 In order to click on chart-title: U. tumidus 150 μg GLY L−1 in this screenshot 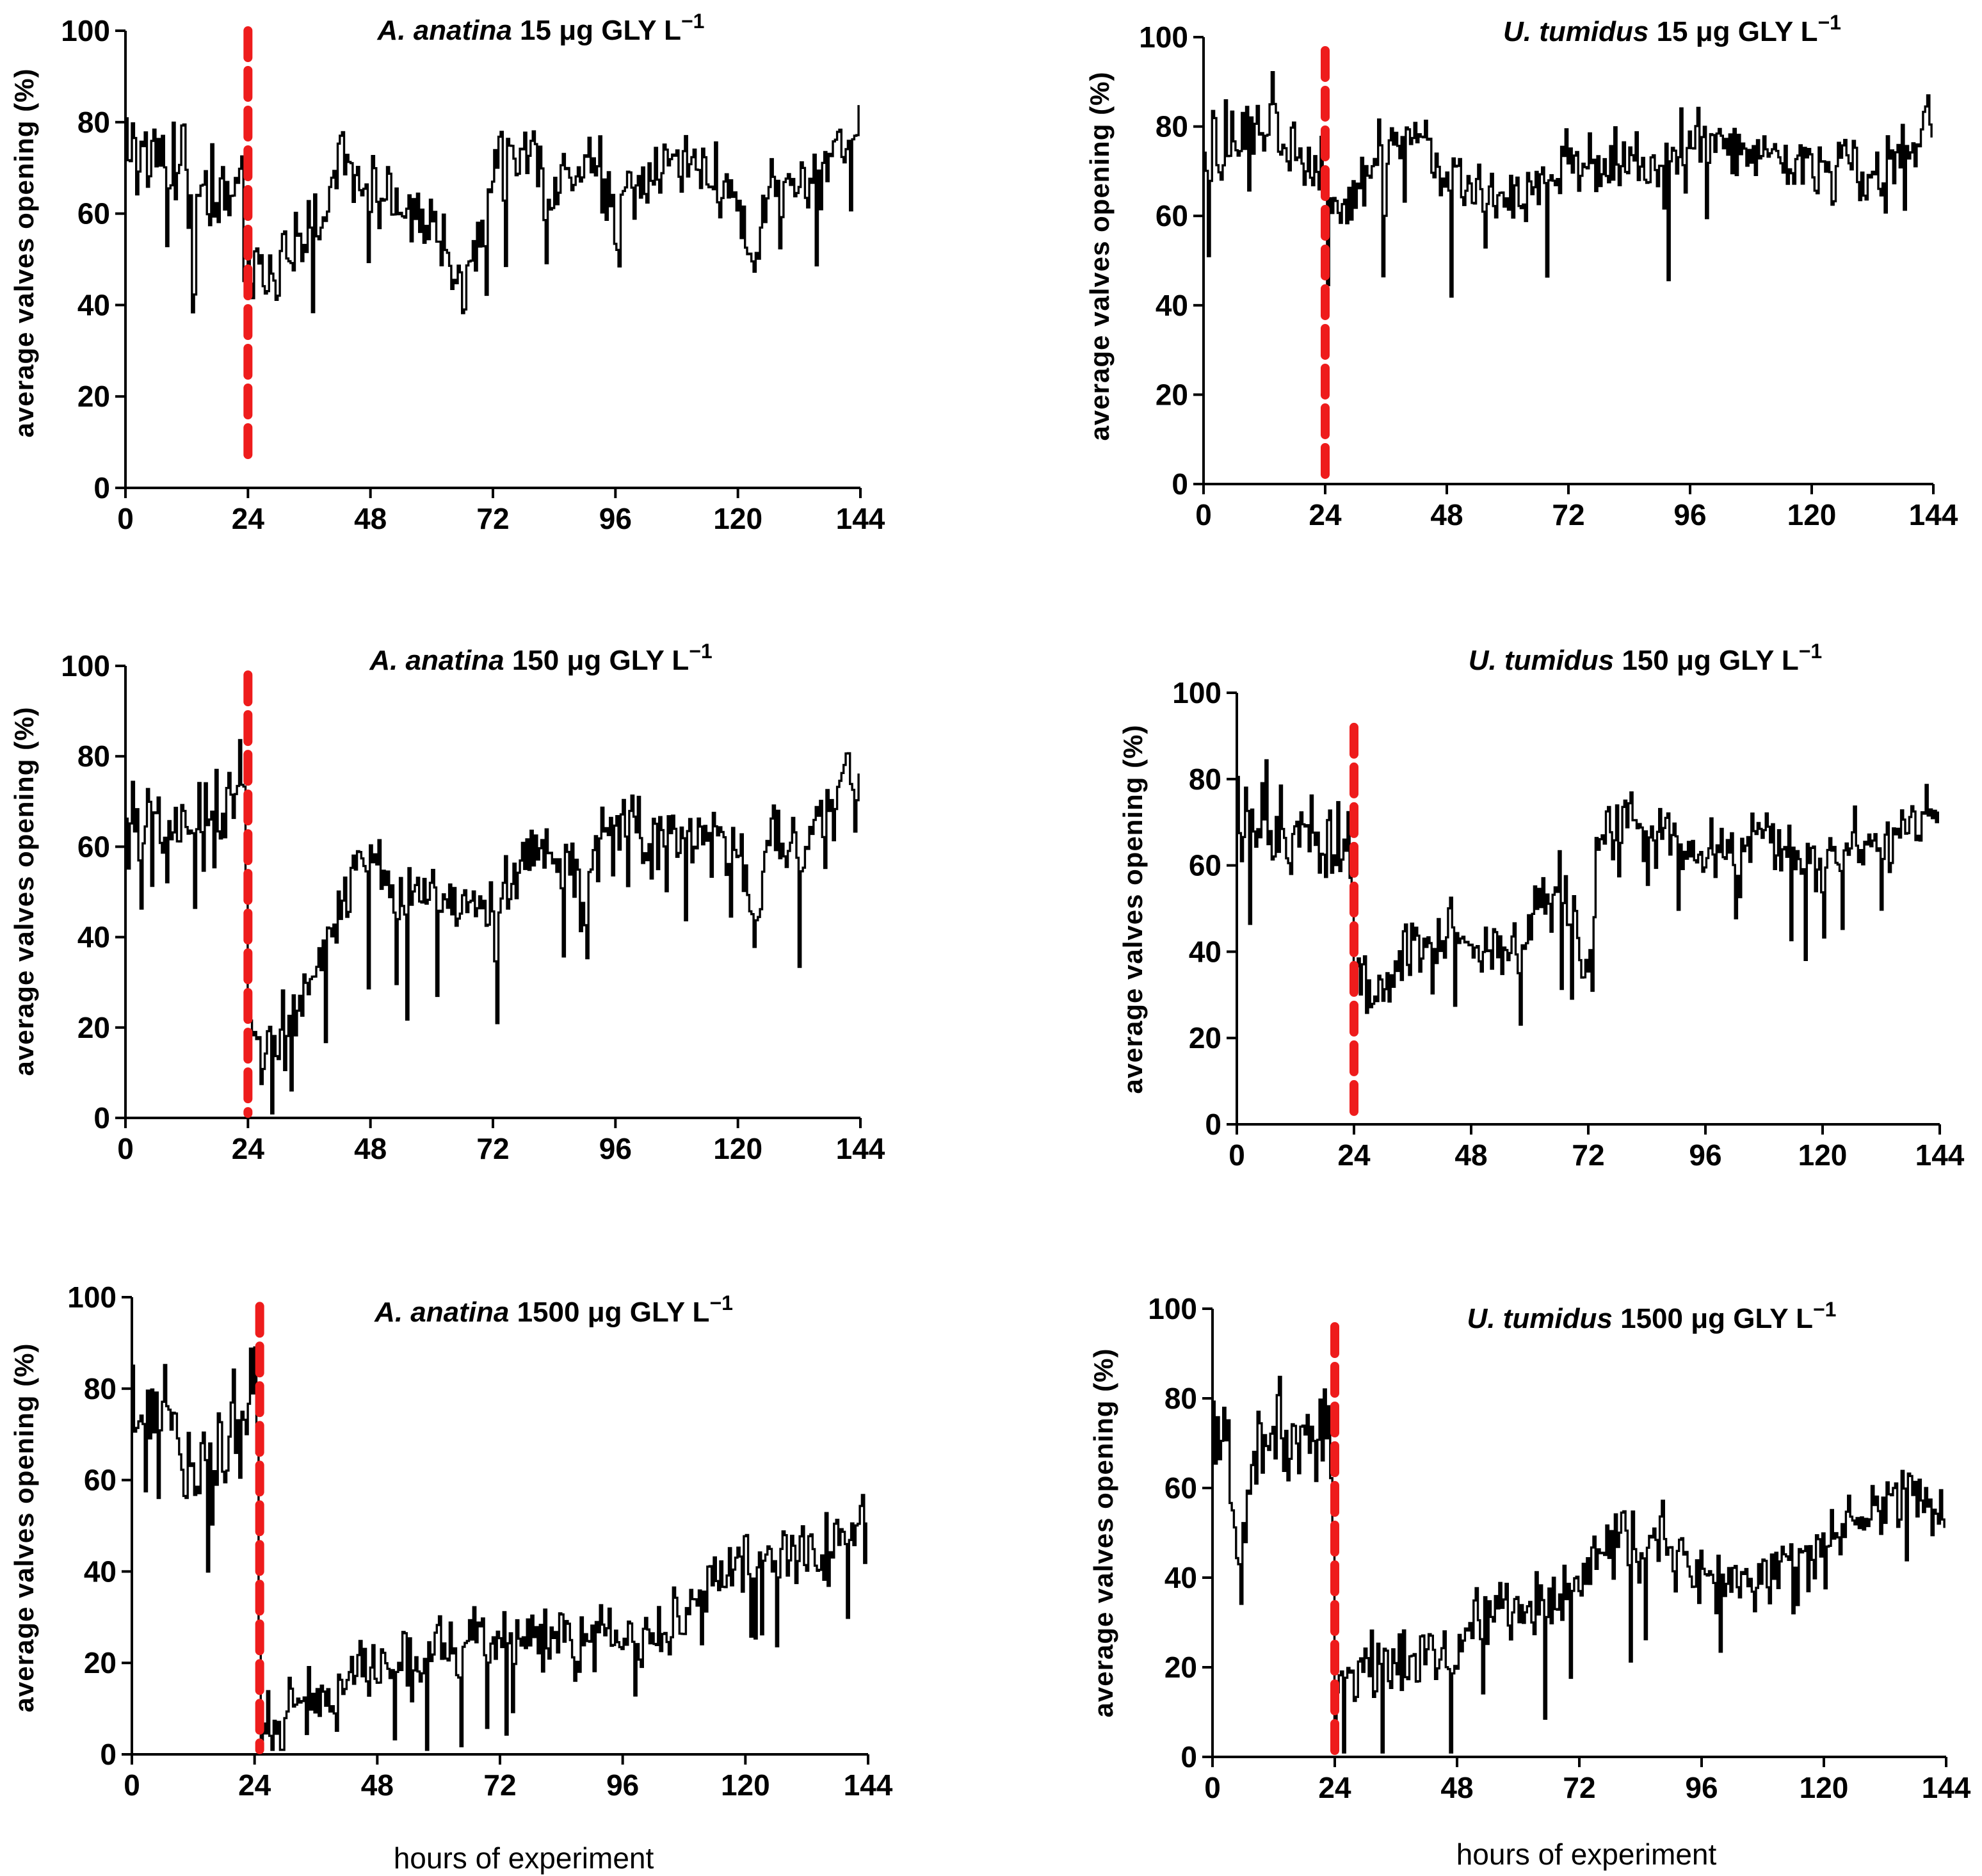, I will do `click(1645, 658)`.